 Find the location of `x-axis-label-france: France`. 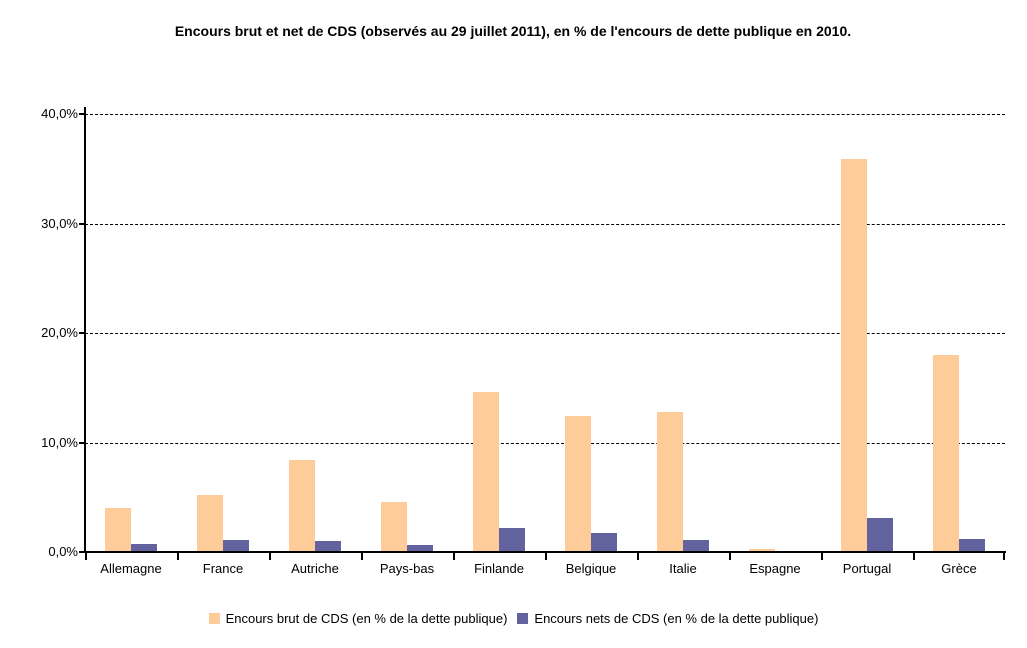

x-axis-label-france: France is located at coordinates (223, 568).